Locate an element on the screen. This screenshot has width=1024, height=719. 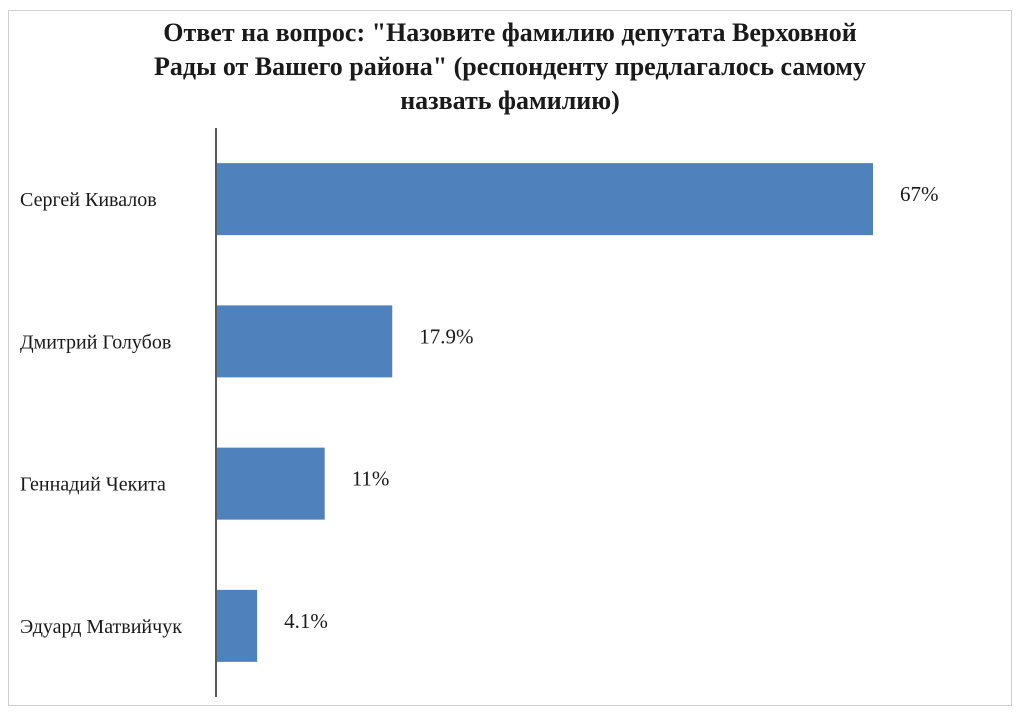
category-label: Эдуард Матвийчук is located at coordinates (101, 627).